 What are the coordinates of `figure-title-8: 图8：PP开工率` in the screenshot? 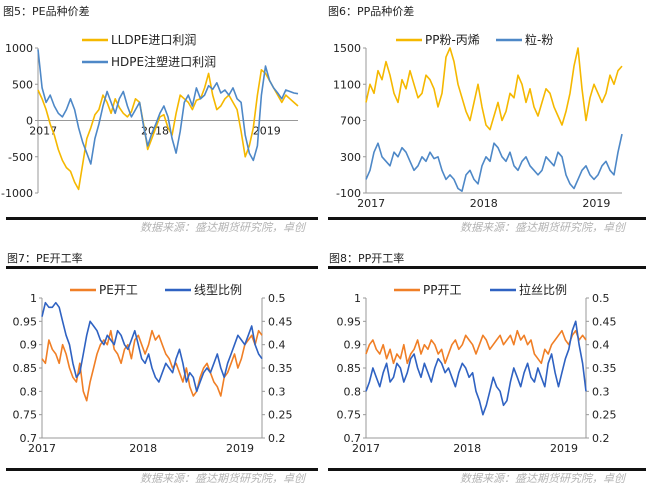 It's located at (367, 258).